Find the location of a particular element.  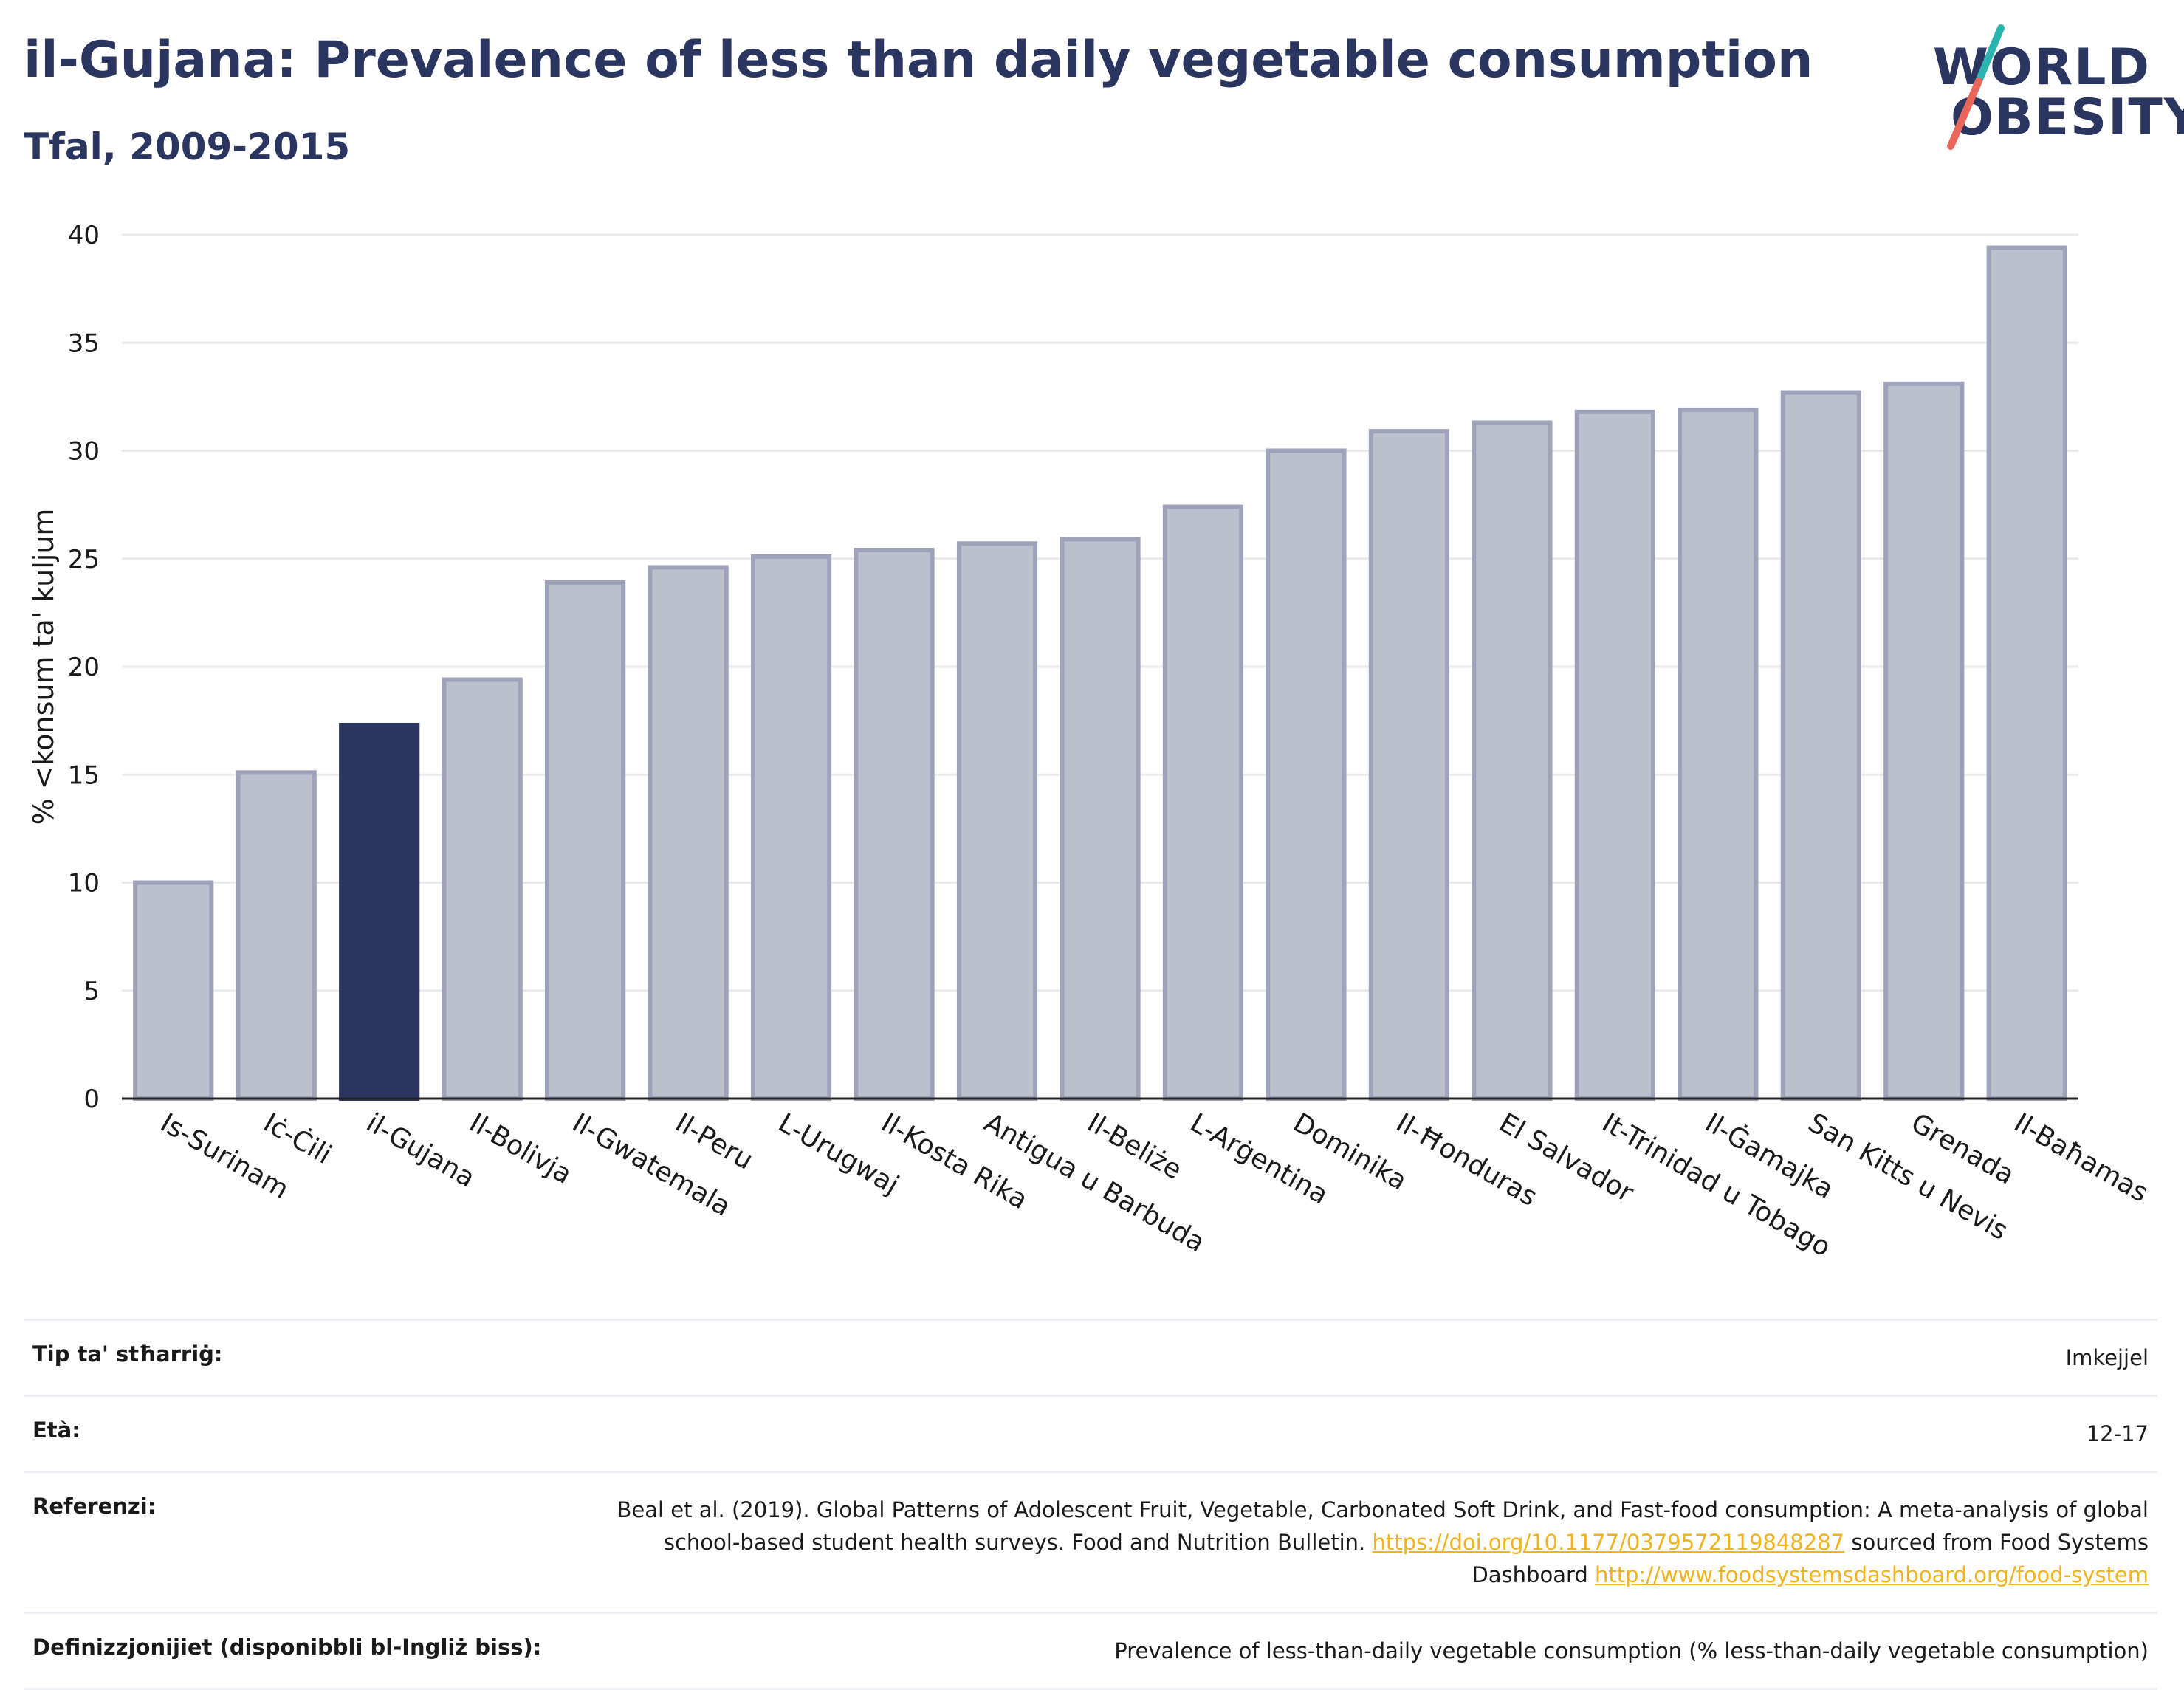

y-tick-label: 20 is located at coordinates (84, 667).